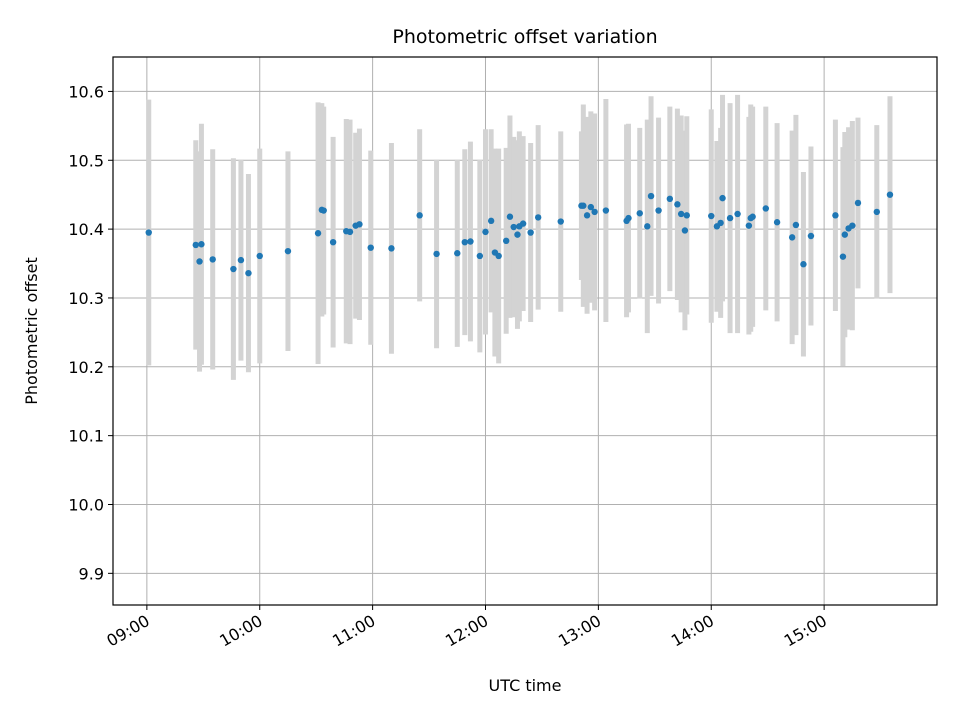 The height and width of the screenshot is (720, 960). What do you see at coordinates (524, 37) in the screenshot?
I see `chart-title: Photometric offset variation` at bounding box center [524, 37].